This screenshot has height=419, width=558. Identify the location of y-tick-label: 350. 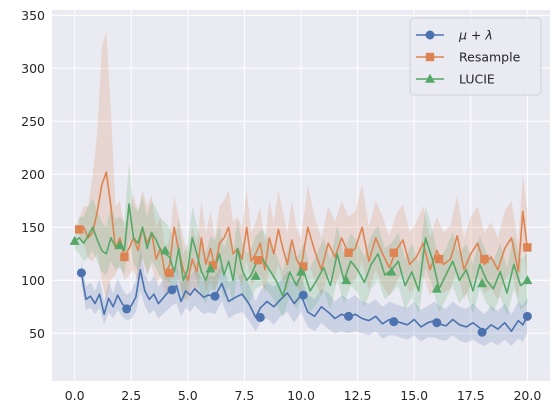
(33, 15).